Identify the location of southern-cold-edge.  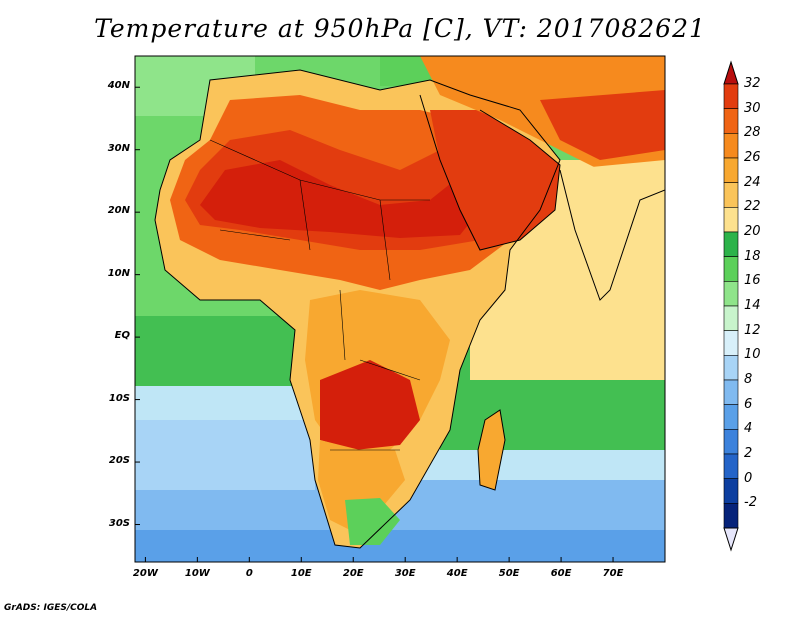
(400, 546).